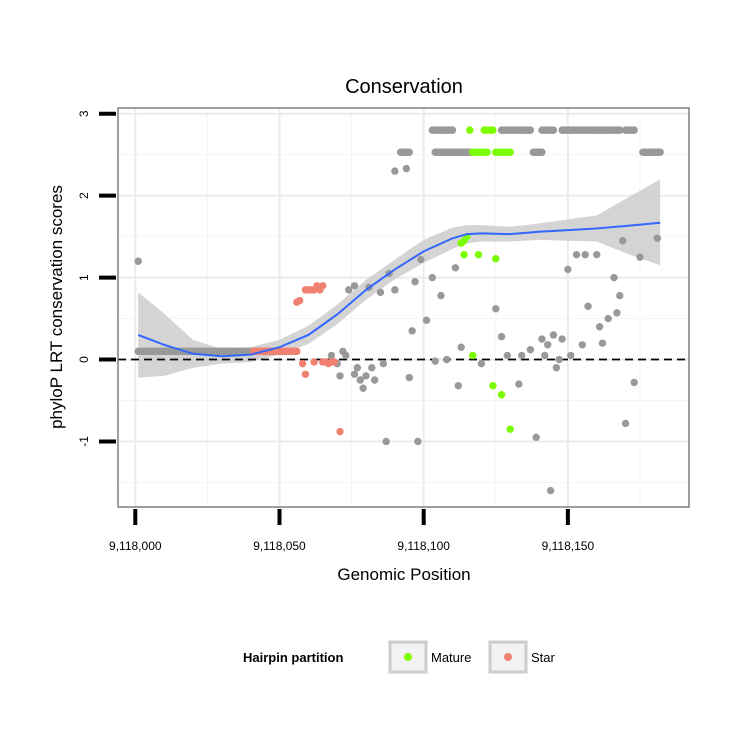 This screenshot has width=750, height=750. Describe the element at coordinates (293, 657) in the screenshot. I see `legend-title: Hairpin partition` at that location.